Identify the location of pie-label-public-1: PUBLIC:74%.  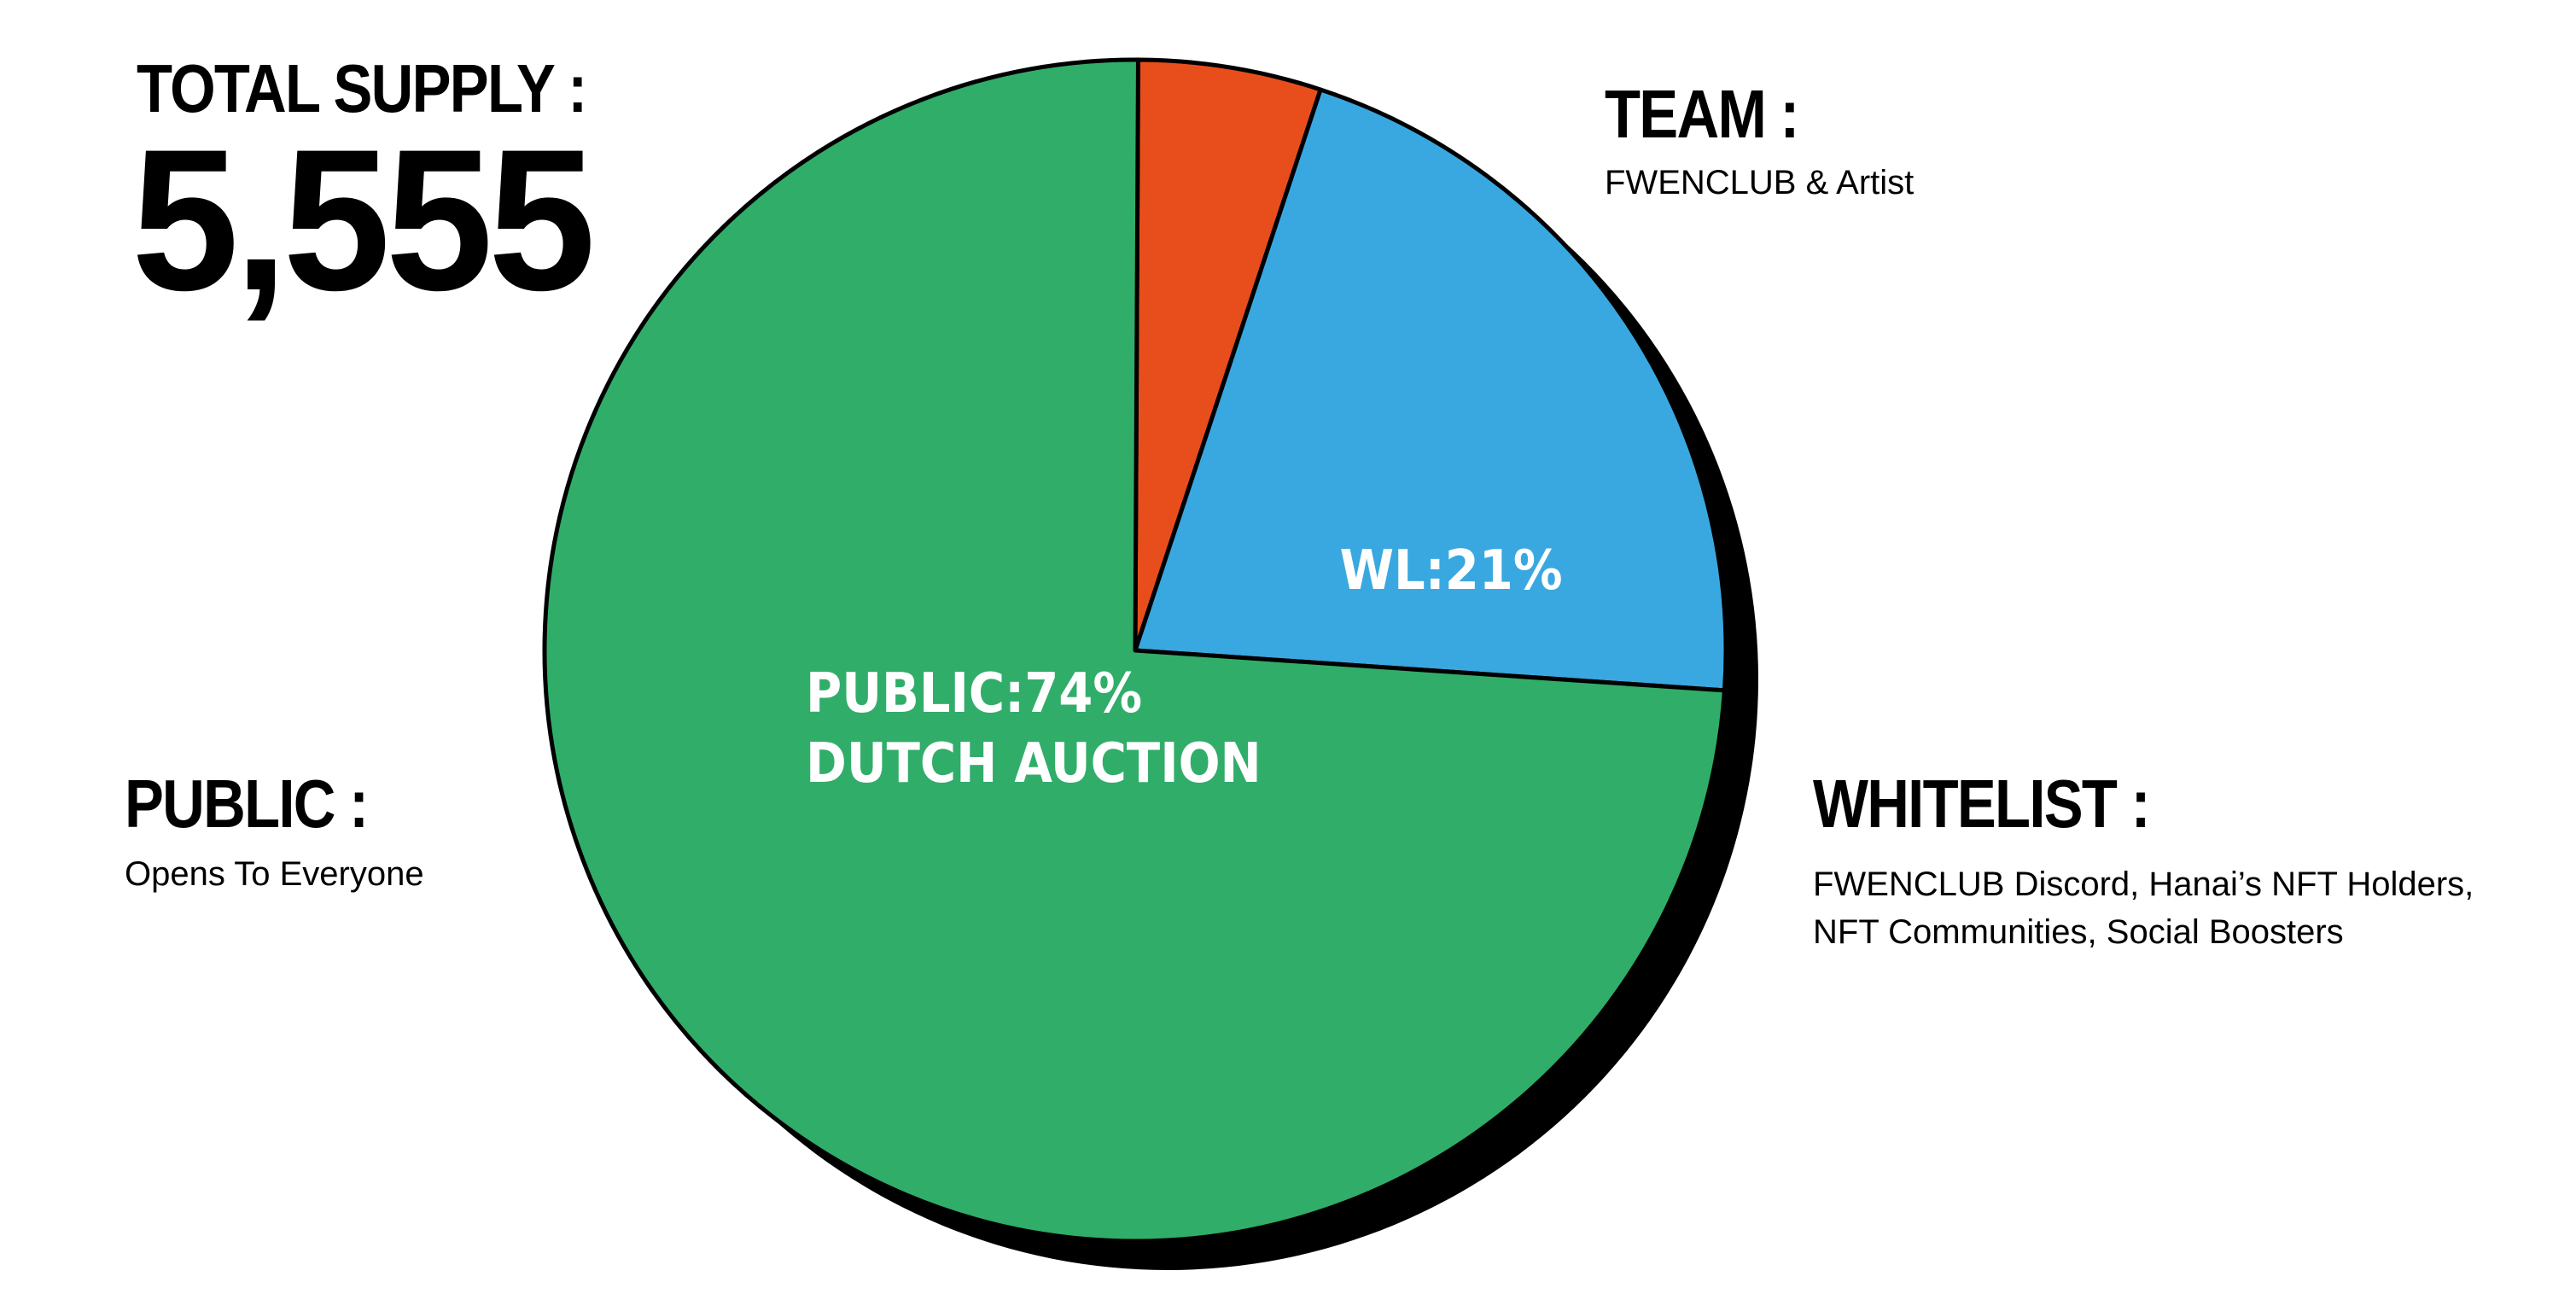
(974, 694).